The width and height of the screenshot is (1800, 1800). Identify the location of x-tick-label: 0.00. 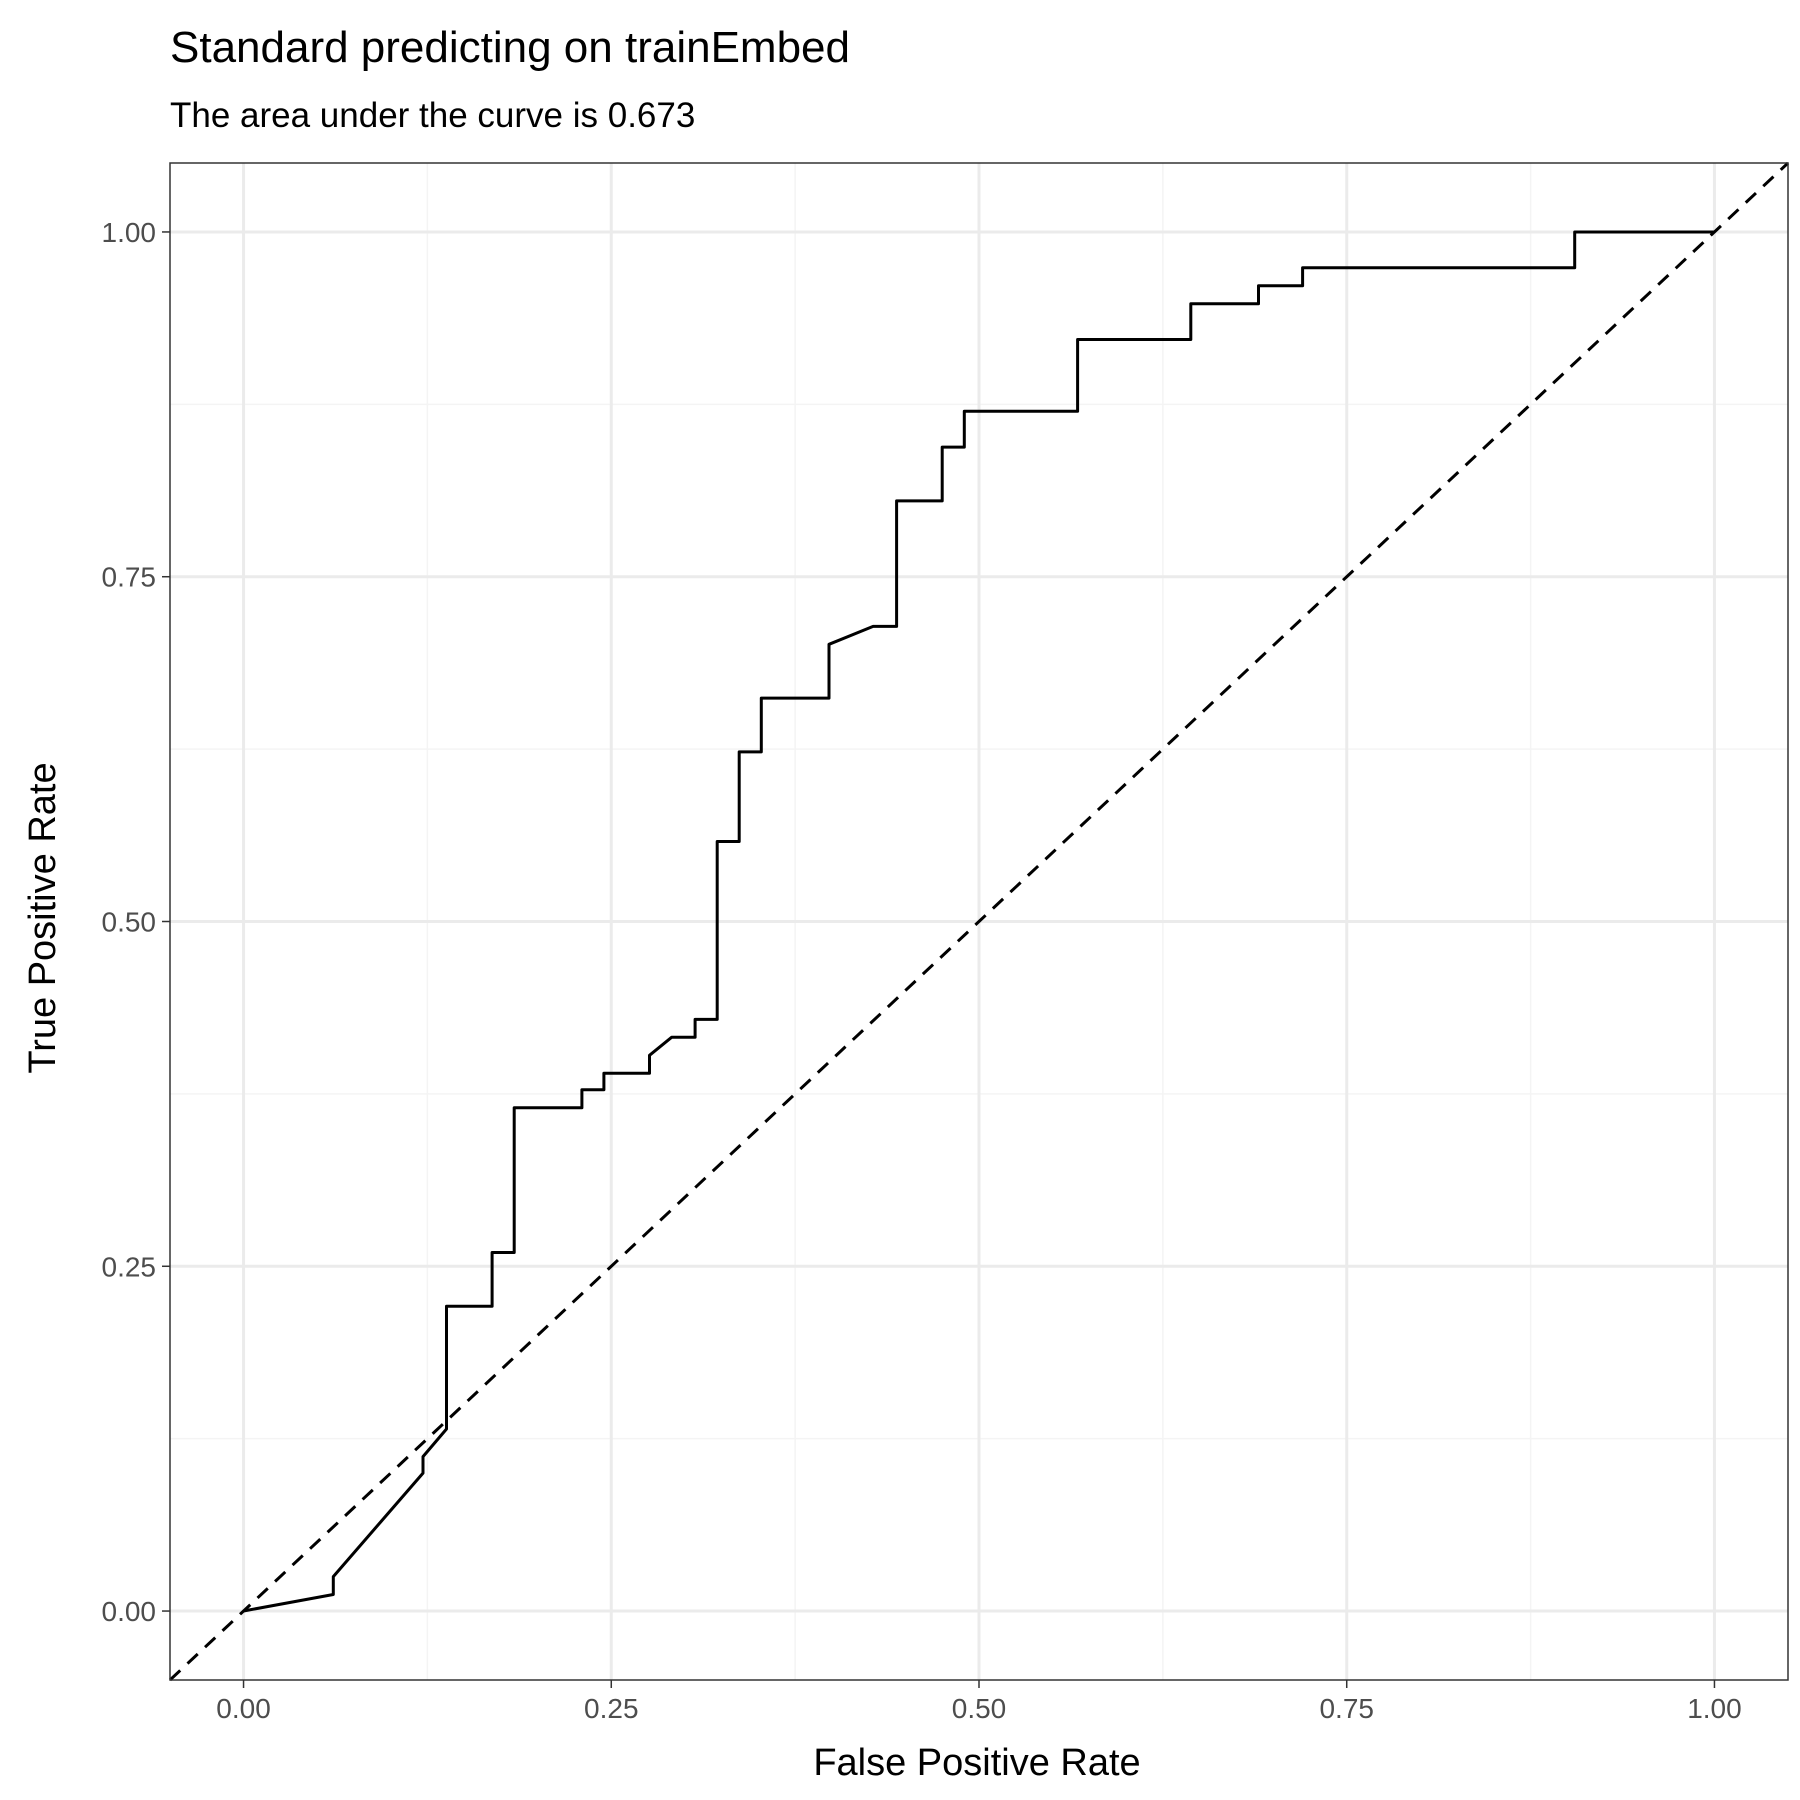
(243, 1708).